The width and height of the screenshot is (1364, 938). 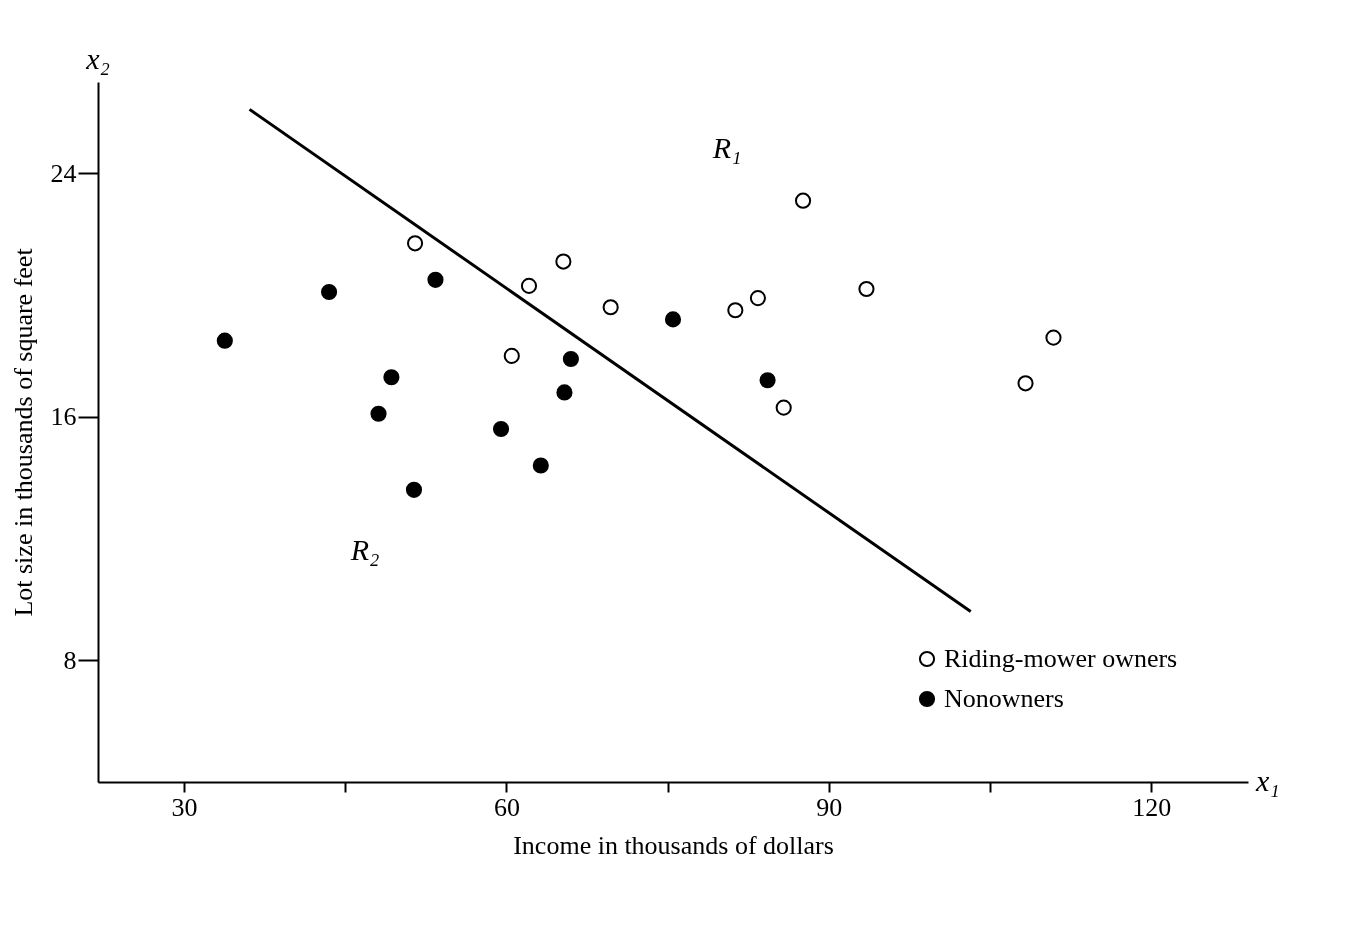 What do you see at coordinates (1267, 780) in the screenshot?
I see `text: x₁` at bounding box center [1267, 780].